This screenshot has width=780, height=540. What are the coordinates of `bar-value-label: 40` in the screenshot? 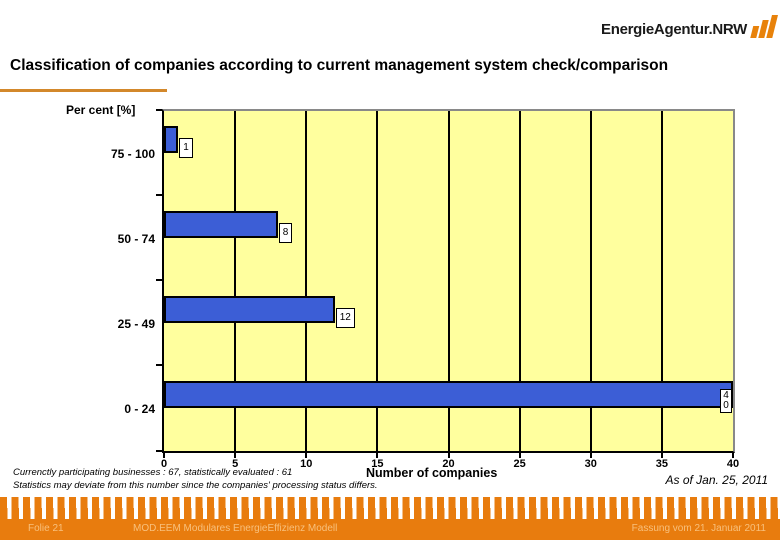 It's located at (726, 401).